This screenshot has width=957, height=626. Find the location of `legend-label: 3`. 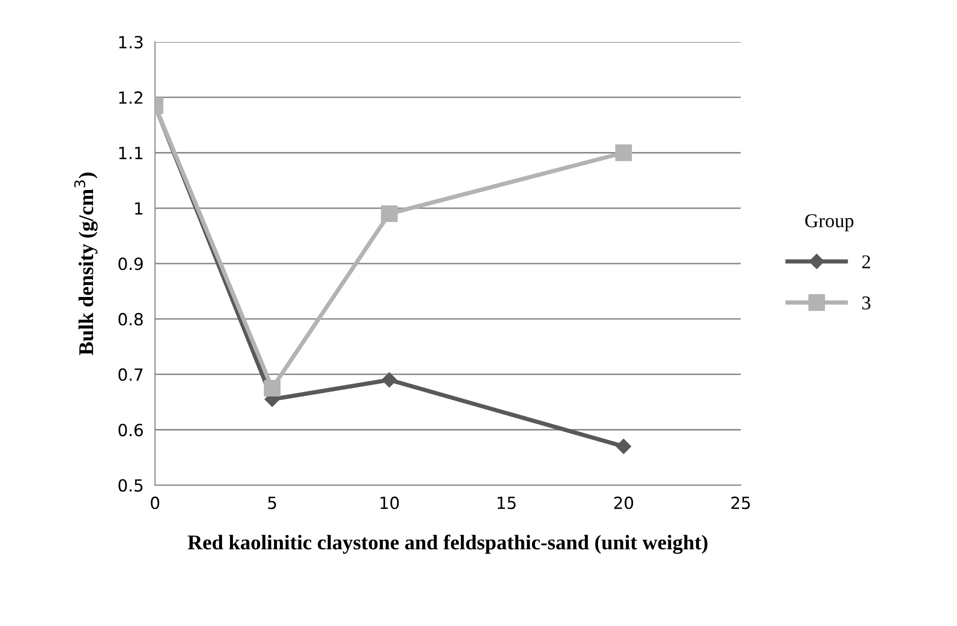

legend-label: 3 is located at coordinates (866, 303).